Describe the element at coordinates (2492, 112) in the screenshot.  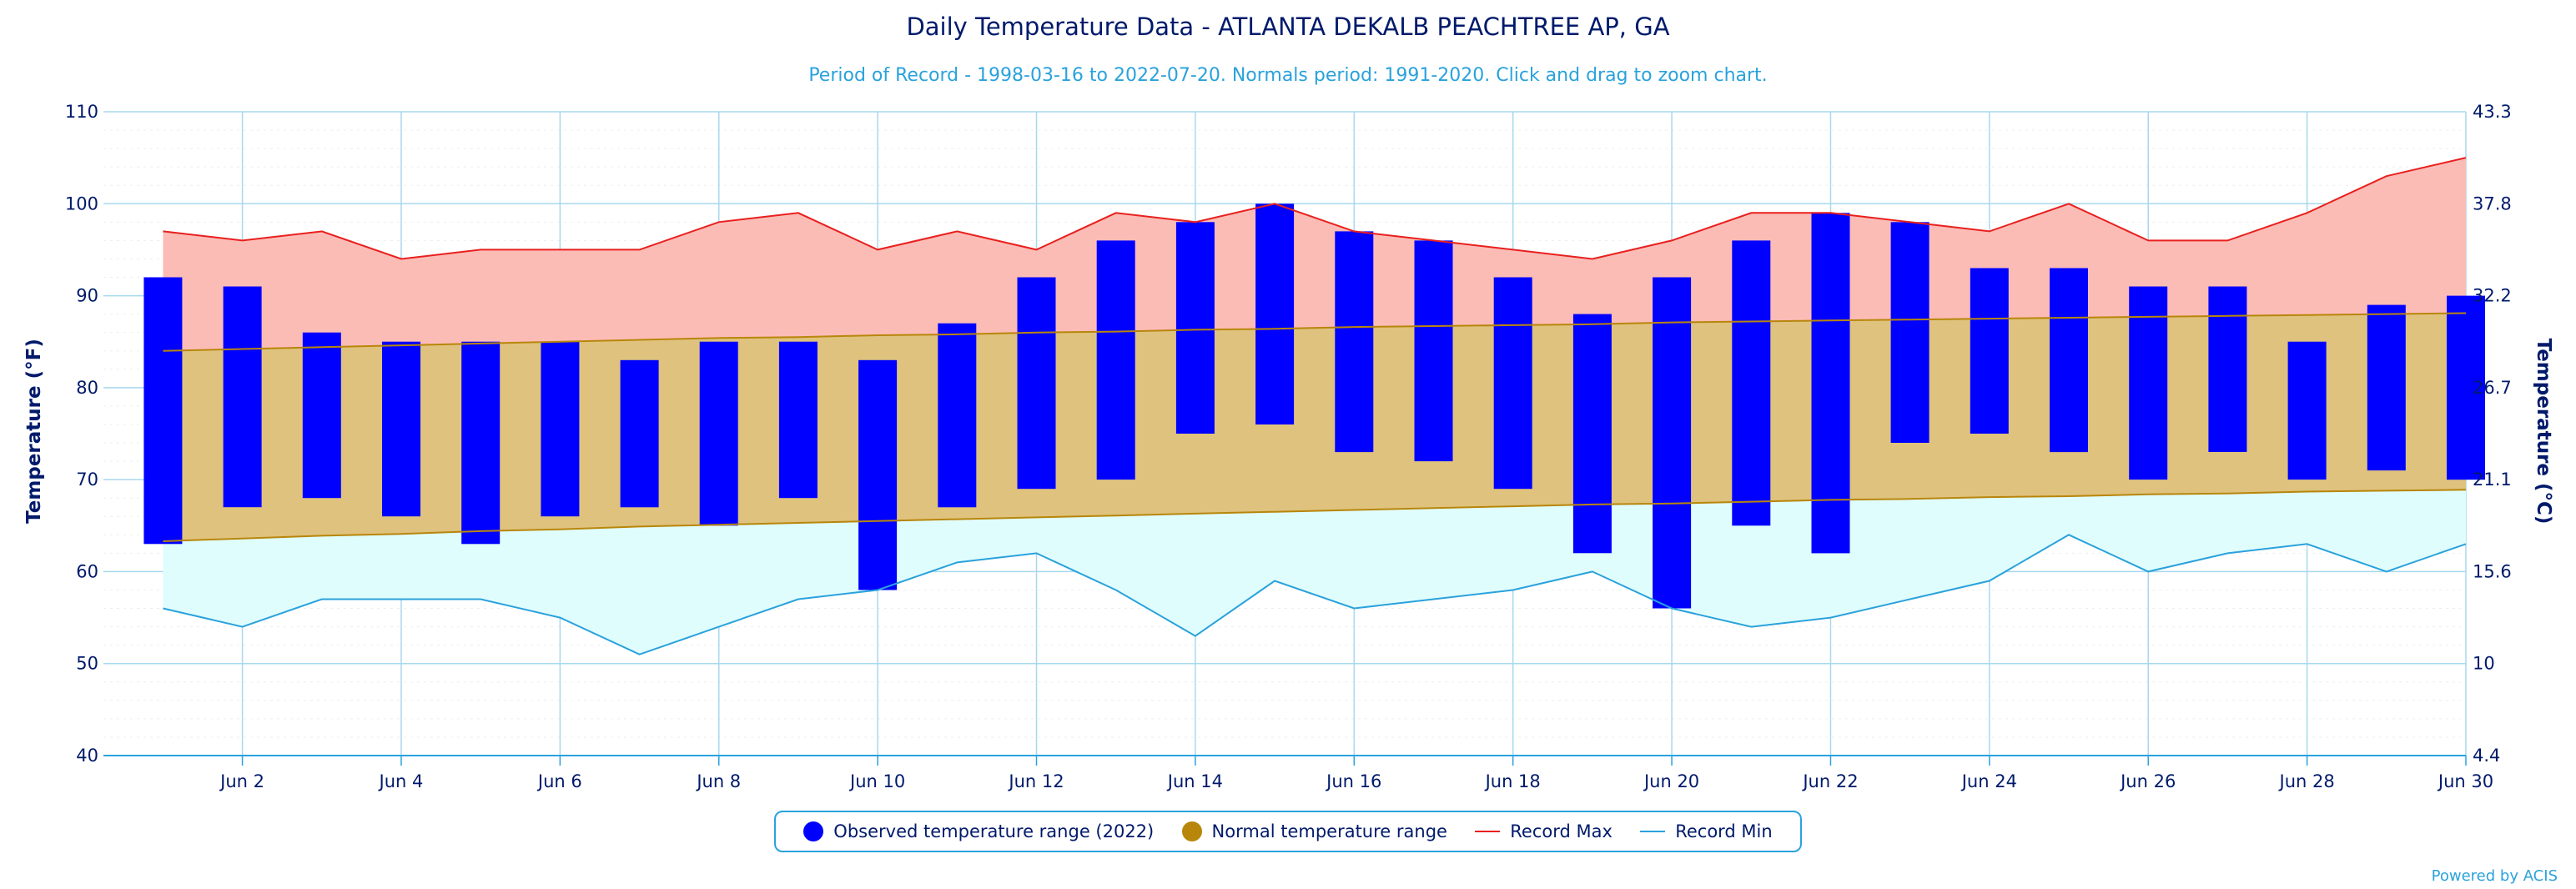
I see `y-tick-label-right: 43.3` at that location.